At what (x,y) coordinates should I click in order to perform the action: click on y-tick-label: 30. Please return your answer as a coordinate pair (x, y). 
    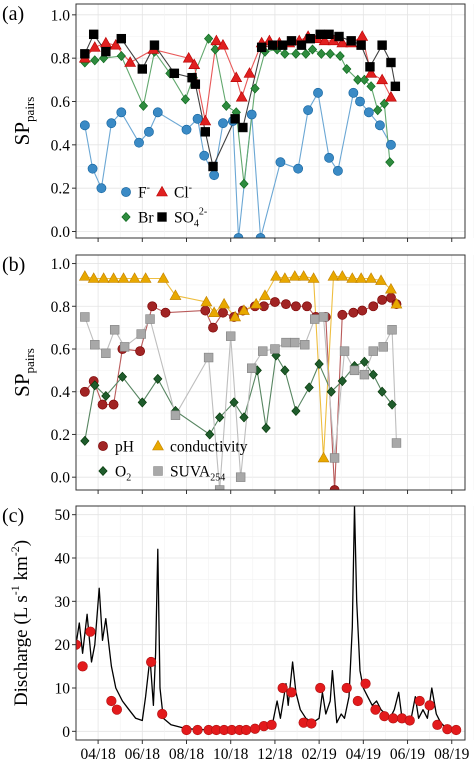
    Looking at the image, I should click on (63, 602).